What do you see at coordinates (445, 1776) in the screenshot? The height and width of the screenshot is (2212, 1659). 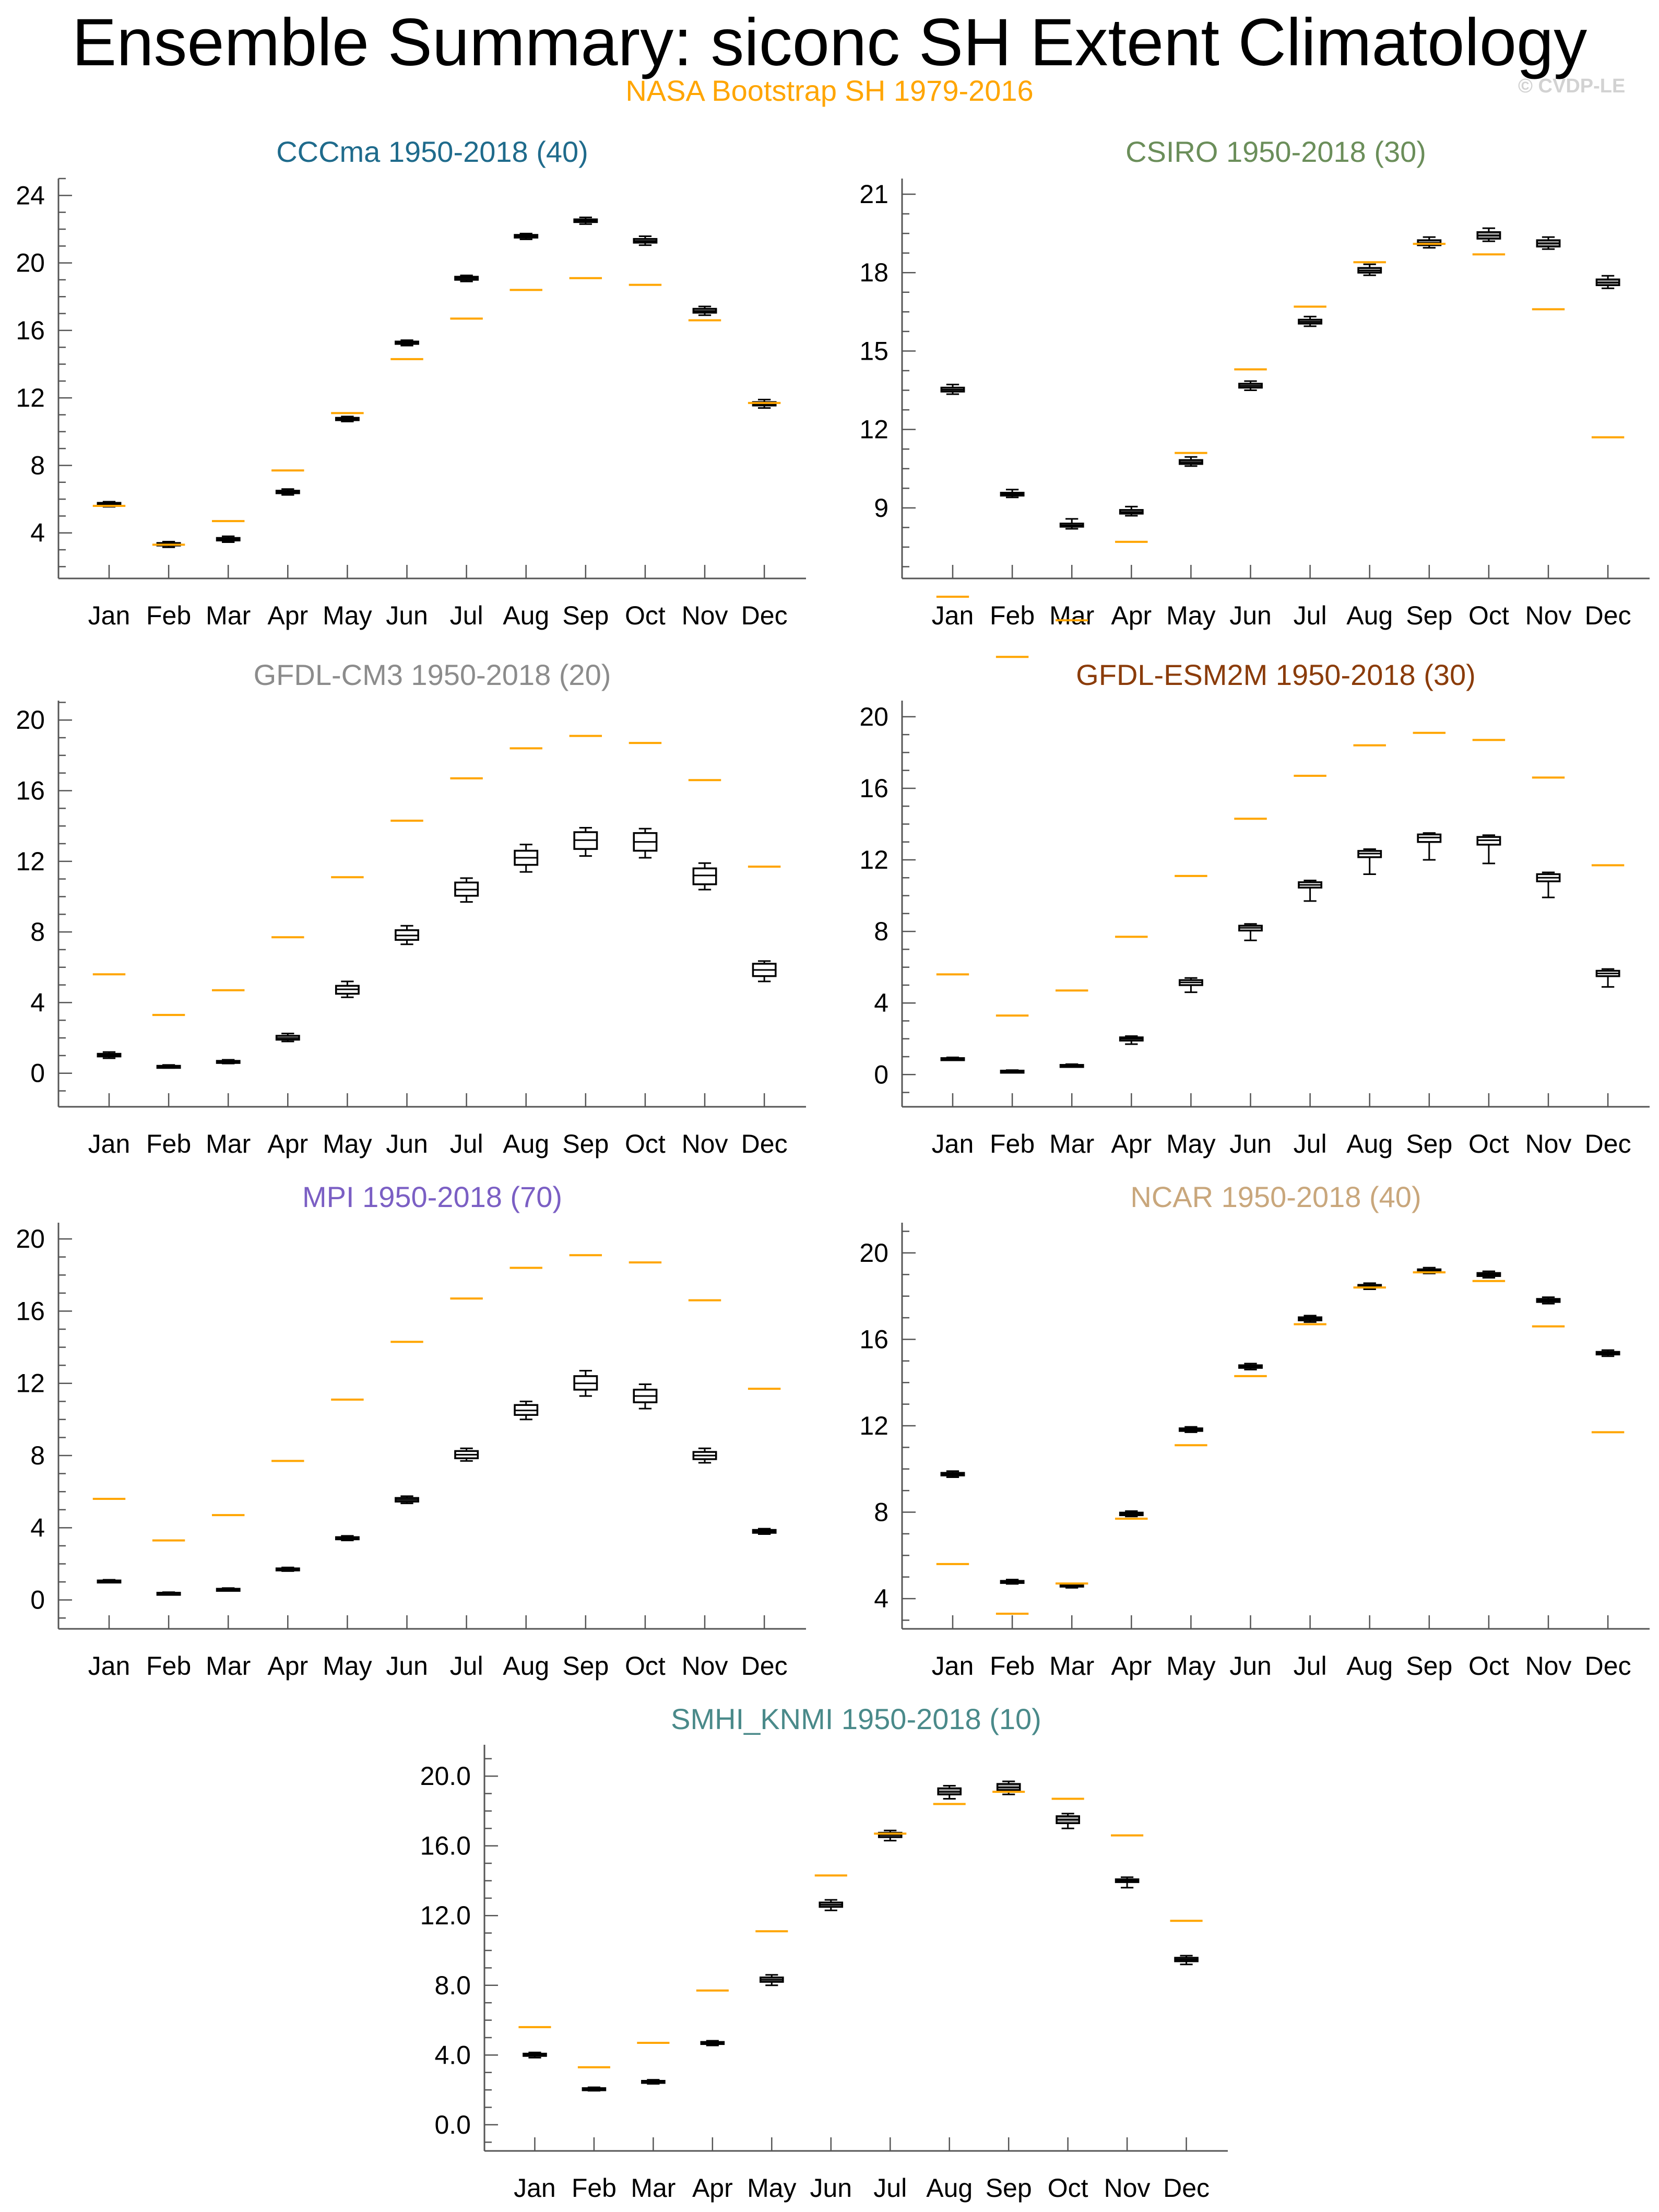 I see `y-tick-label: 20.0` at bounding box center [445, 1776].